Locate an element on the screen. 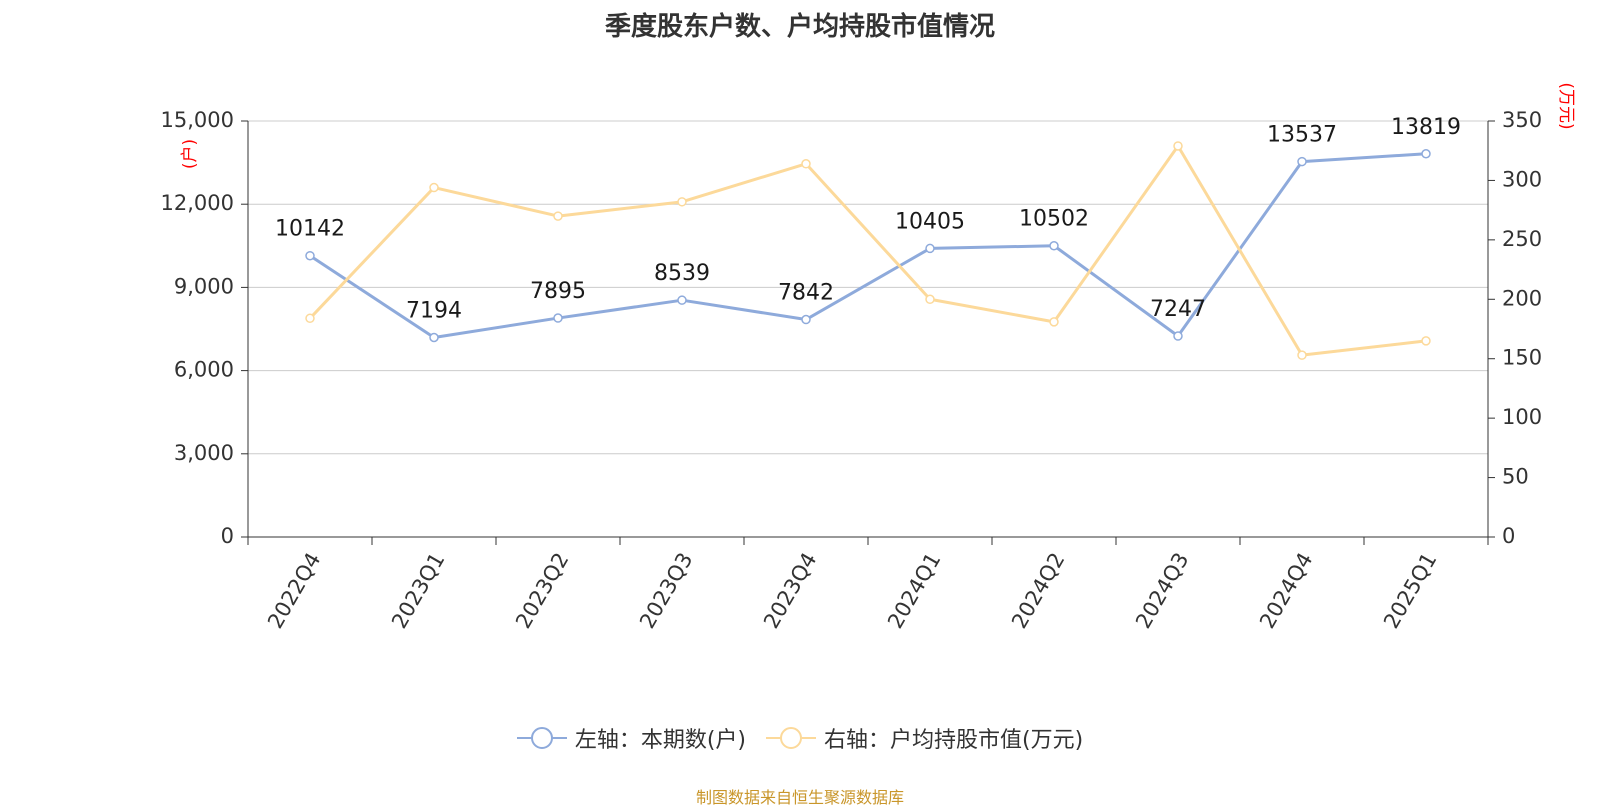 This screenshot has width=1600, height=808. left-axis-tick-label: 15,000 is located at coordinates (197, 120).